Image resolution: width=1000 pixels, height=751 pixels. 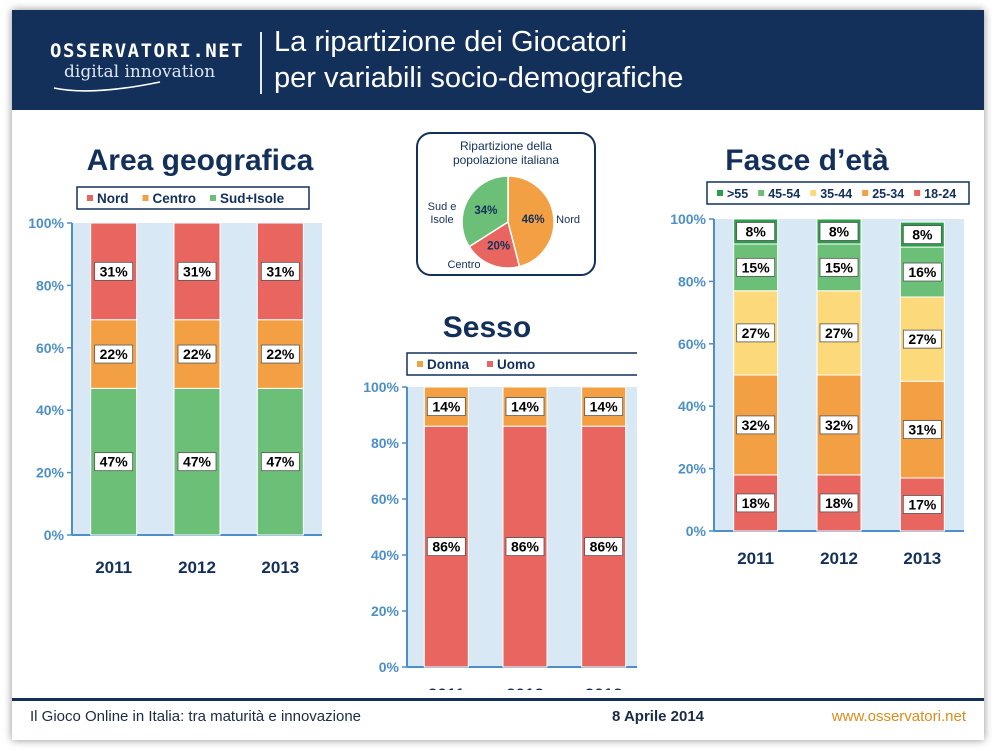 I want to click on data-label-nord-2011: 31%, so click(x=114, y=271).